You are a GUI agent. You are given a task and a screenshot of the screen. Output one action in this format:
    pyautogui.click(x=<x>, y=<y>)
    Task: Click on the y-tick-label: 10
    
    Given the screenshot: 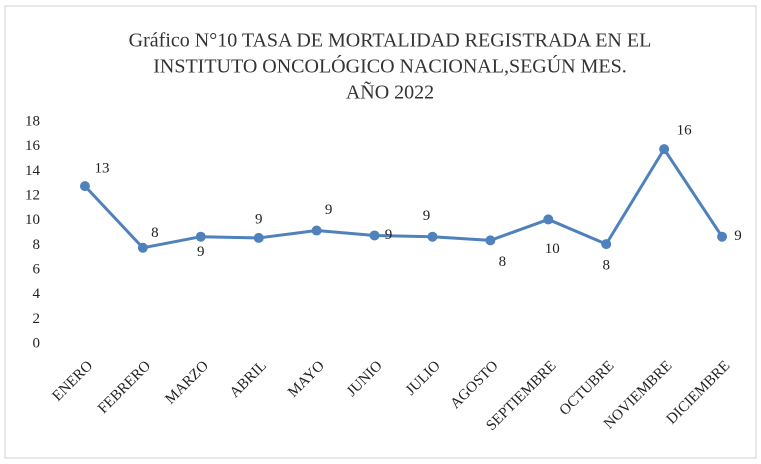 What is the action you would take?
    pyautogui.click(x=32, y=220)
    